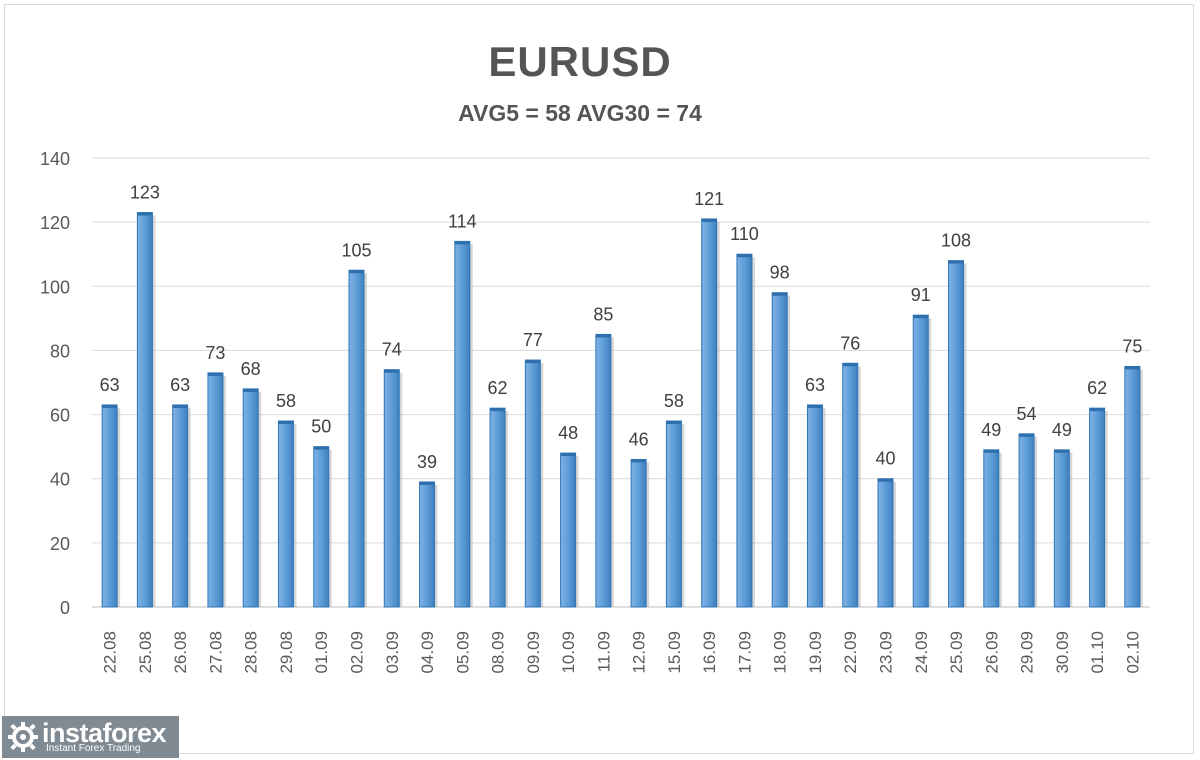 The height and width of the screenshot is (760, 1200). What do you see at coordinates (392, 350) in the screenshot?
I see `data-label: 74` at bounding box center [392, 350].